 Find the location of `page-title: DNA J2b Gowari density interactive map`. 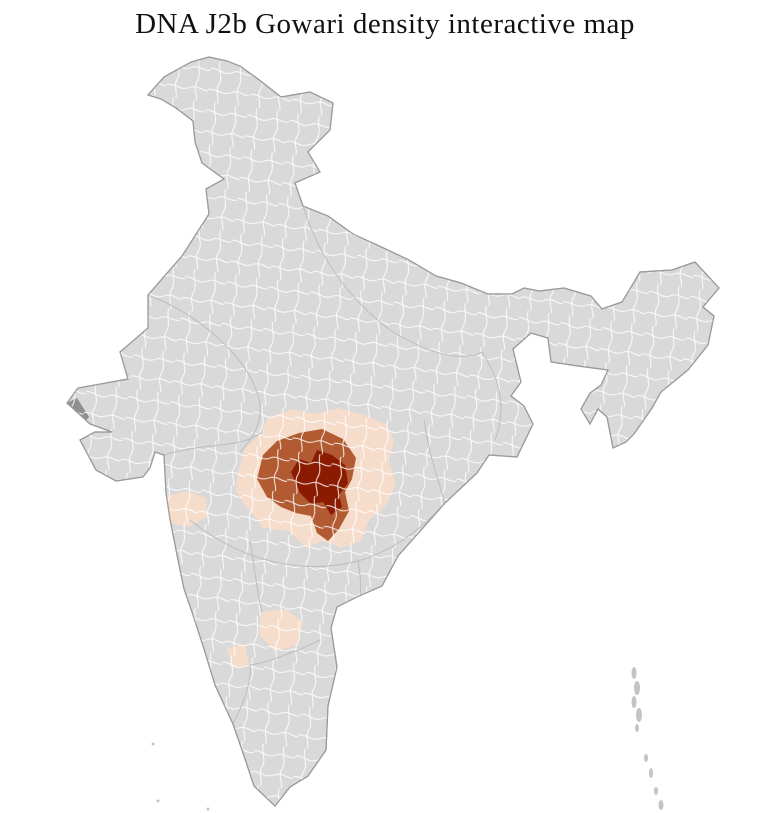

page-title: DNA J2b Gowari density interactive map is located at coordinates (385, 24).